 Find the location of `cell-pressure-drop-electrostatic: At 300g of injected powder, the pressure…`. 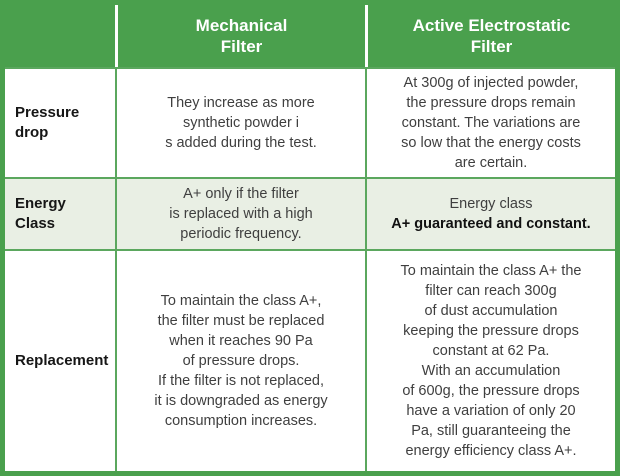

cell-pressure-drop-electrostatic: At 300g of injected powder, the pressure… is located at coordinates (490, 122).